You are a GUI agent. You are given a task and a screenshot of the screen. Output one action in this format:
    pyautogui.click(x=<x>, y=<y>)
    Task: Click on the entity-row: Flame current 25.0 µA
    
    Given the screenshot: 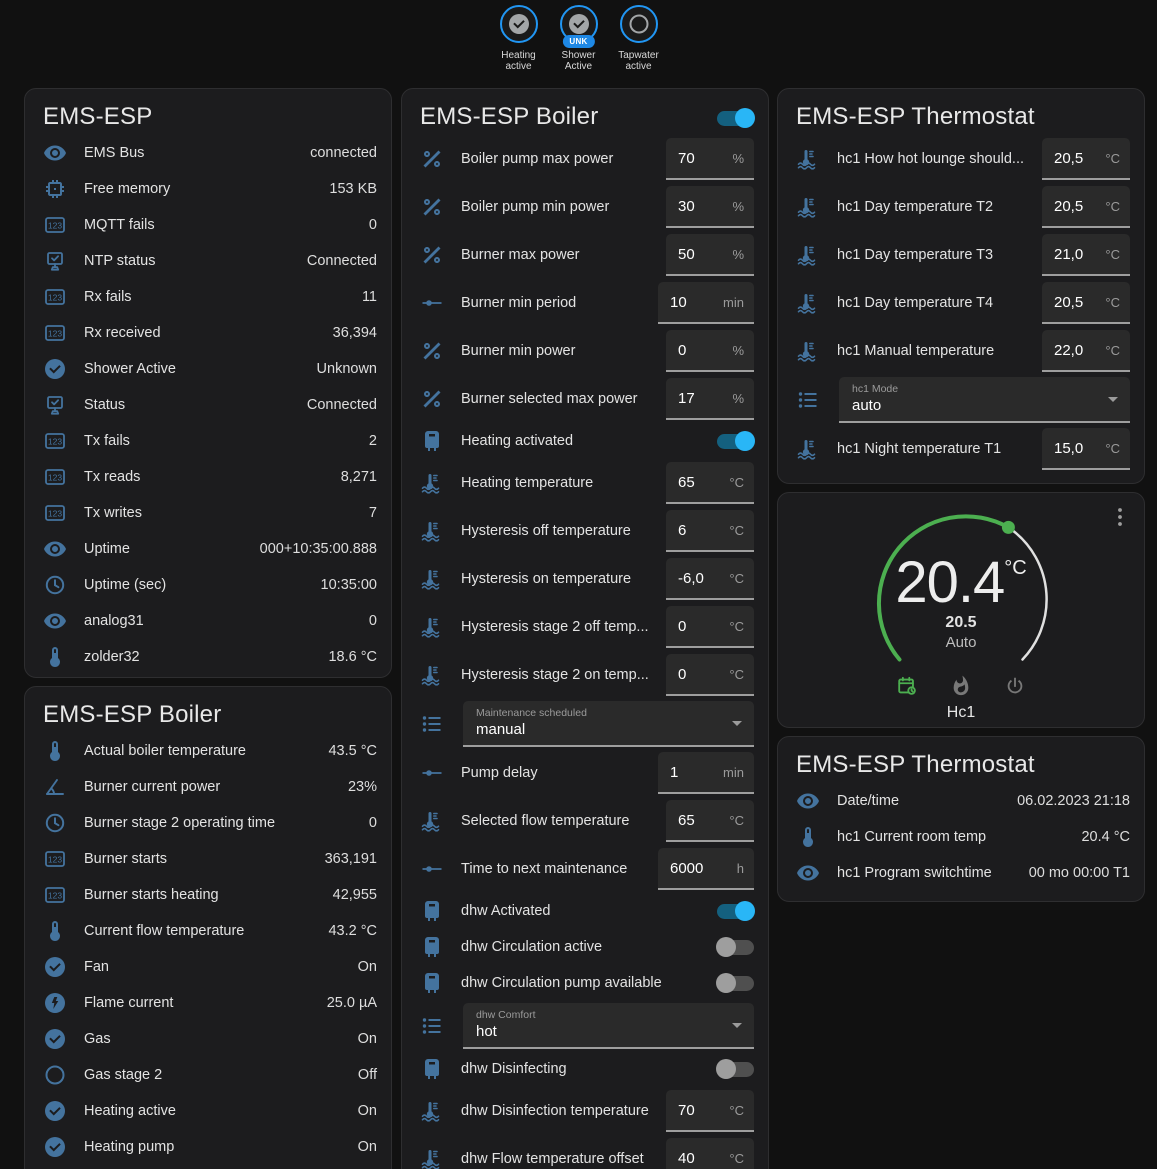 What is the action you would take?
    pyautogui.click(x=208, y=1003)
    